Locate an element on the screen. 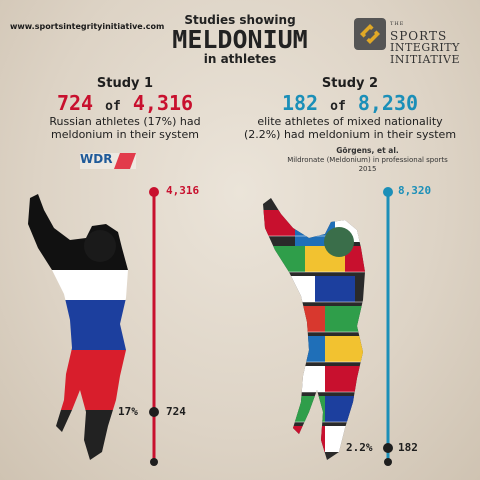  page-title: MELDONIUM is located at coordinates (240, 40).